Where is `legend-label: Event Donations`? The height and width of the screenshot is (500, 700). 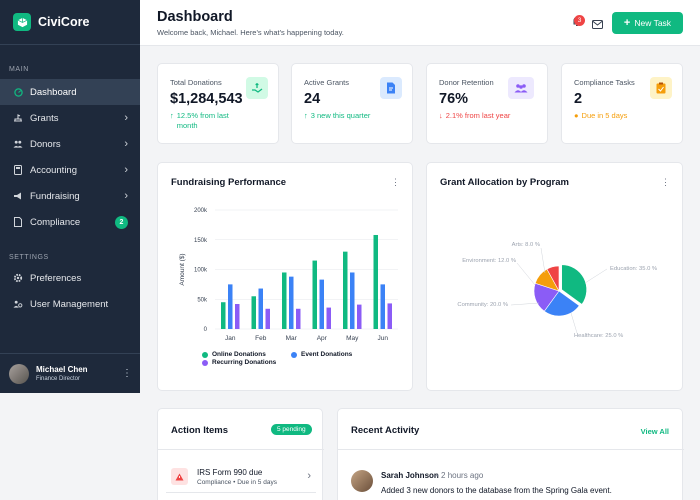
legend-label: Event Donations is located at coordinates (327, 354).